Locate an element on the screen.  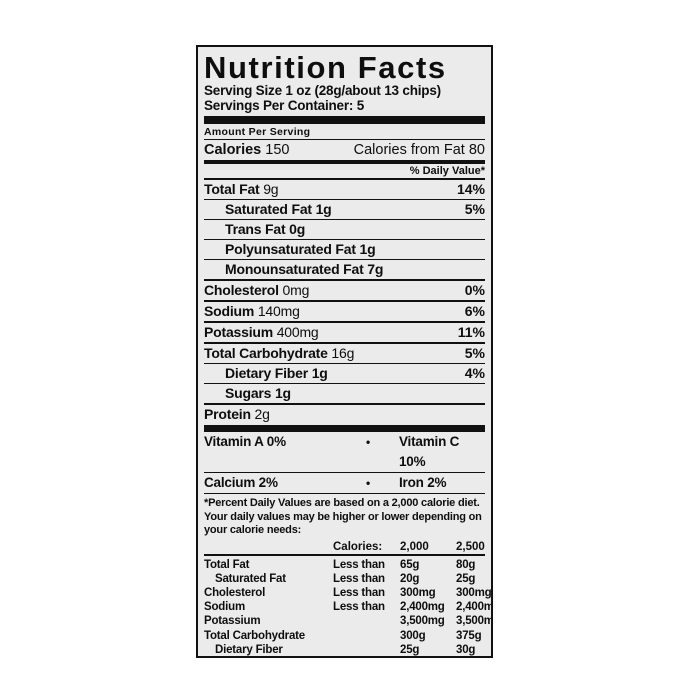
nutrient-name: Monounsaturated Fat is located at coordinates (294, 269).